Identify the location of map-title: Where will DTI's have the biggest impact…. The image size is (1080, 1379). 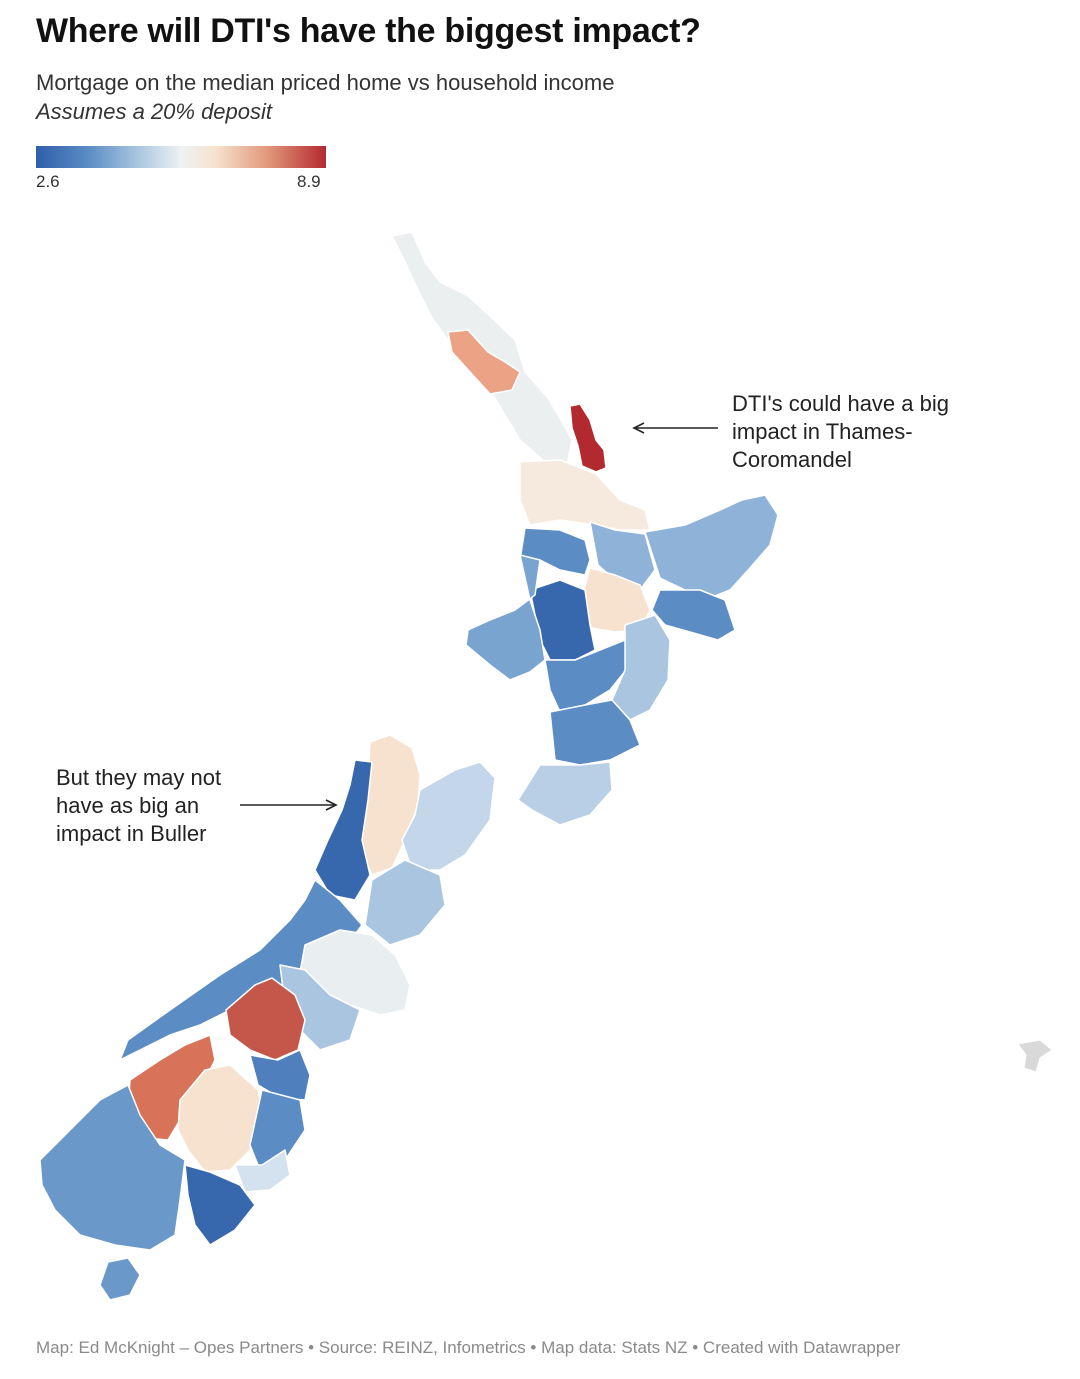
(368, 31).